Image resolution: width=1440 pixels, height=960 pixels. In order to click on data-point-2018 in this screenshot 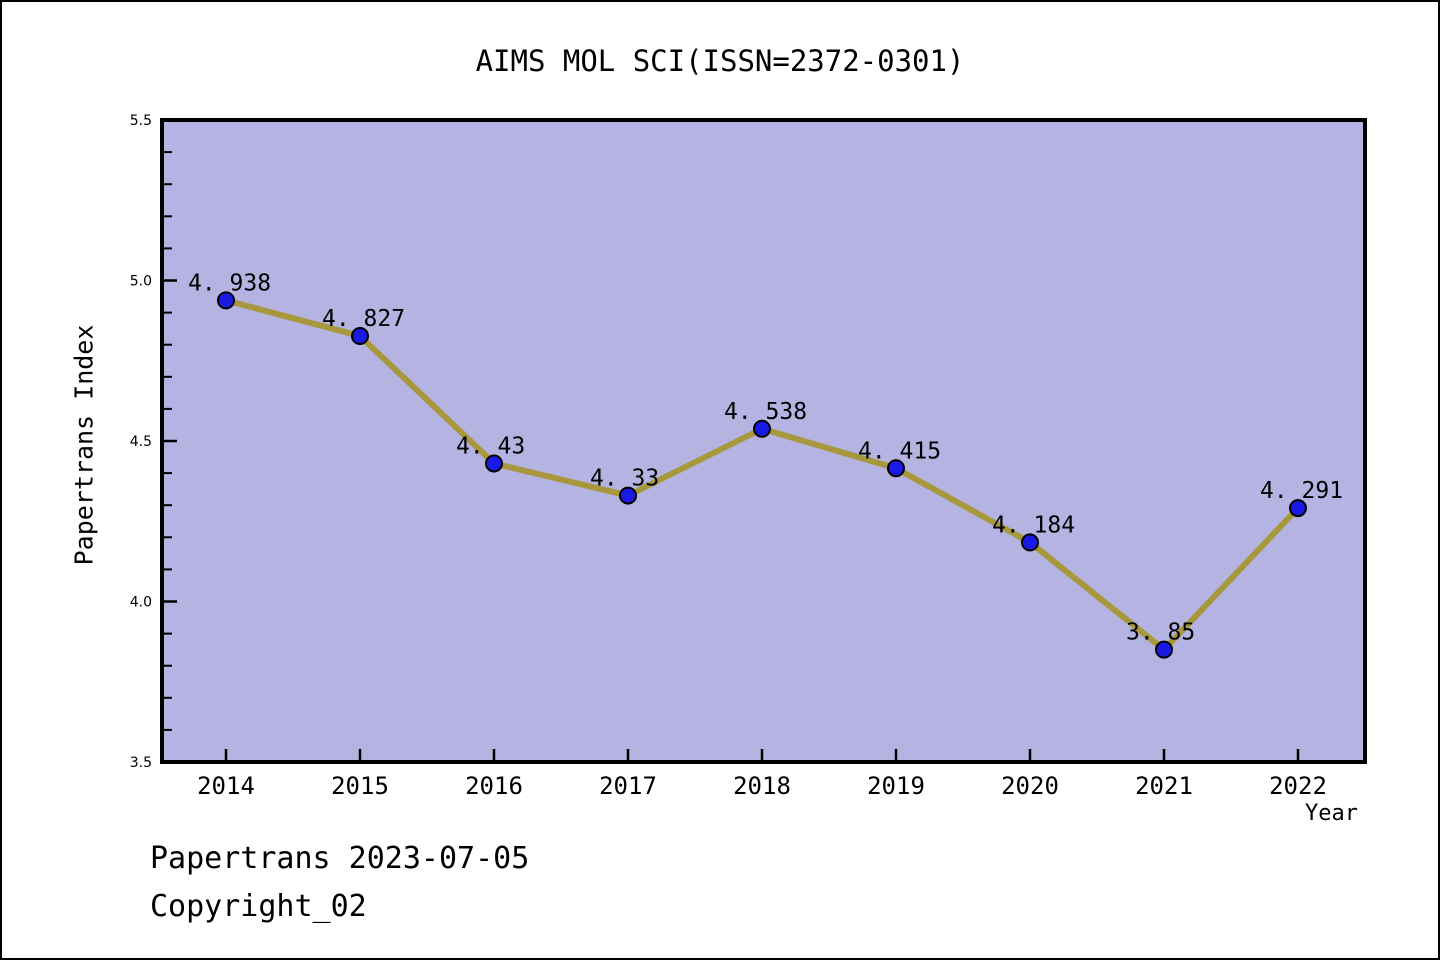, I will do `click(762, 428)`.